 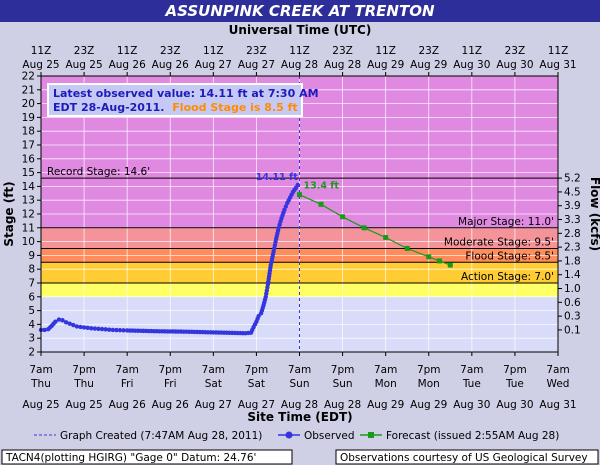 What do you see at coordinates (572, 248) in the screenshot?
I see `flow-tick-label: 2.3` at bounding box center [572, 248].